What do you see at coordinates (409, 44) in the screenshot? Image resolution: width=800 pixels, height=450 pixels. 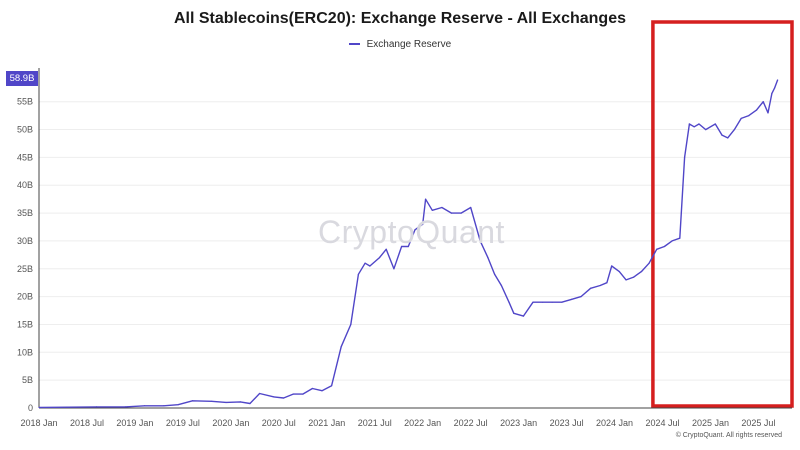 I see `legend-label: Exchange Reserve` at bounding box center [409, 44].